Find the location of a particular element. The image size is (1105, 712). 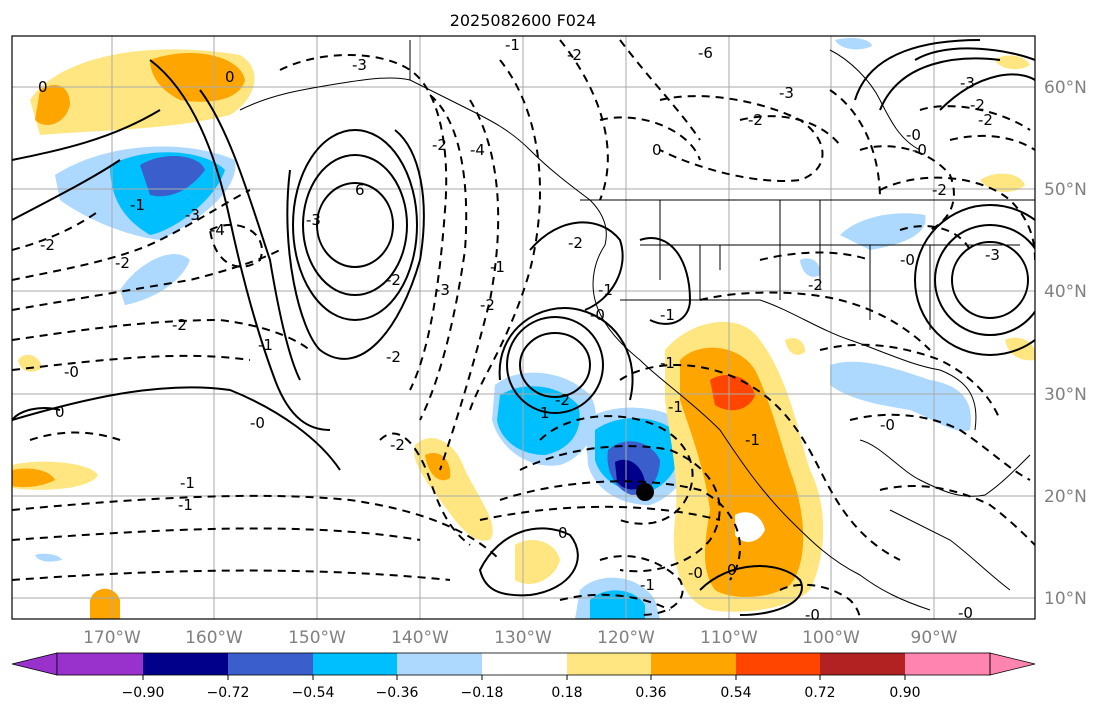

shade-orange-nw1 is located at coordinates (197, 77).